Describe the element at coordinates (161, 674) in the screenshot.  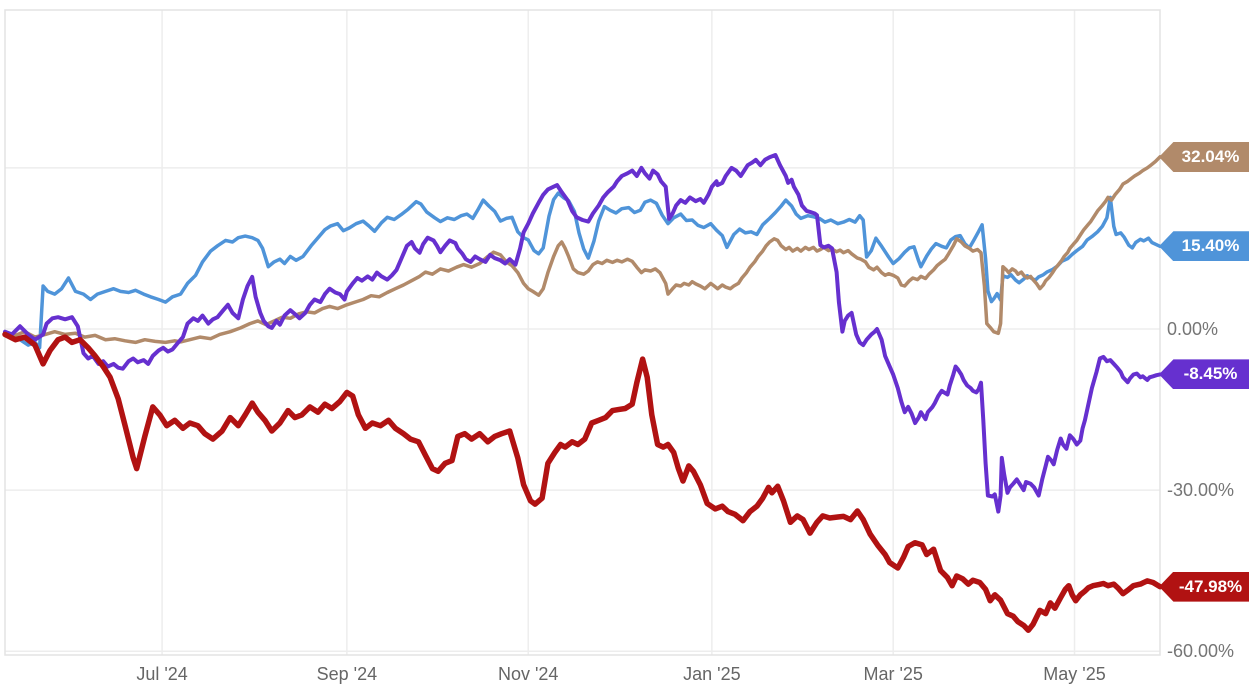
I see `x-axis-label: Jul '24` at that location.